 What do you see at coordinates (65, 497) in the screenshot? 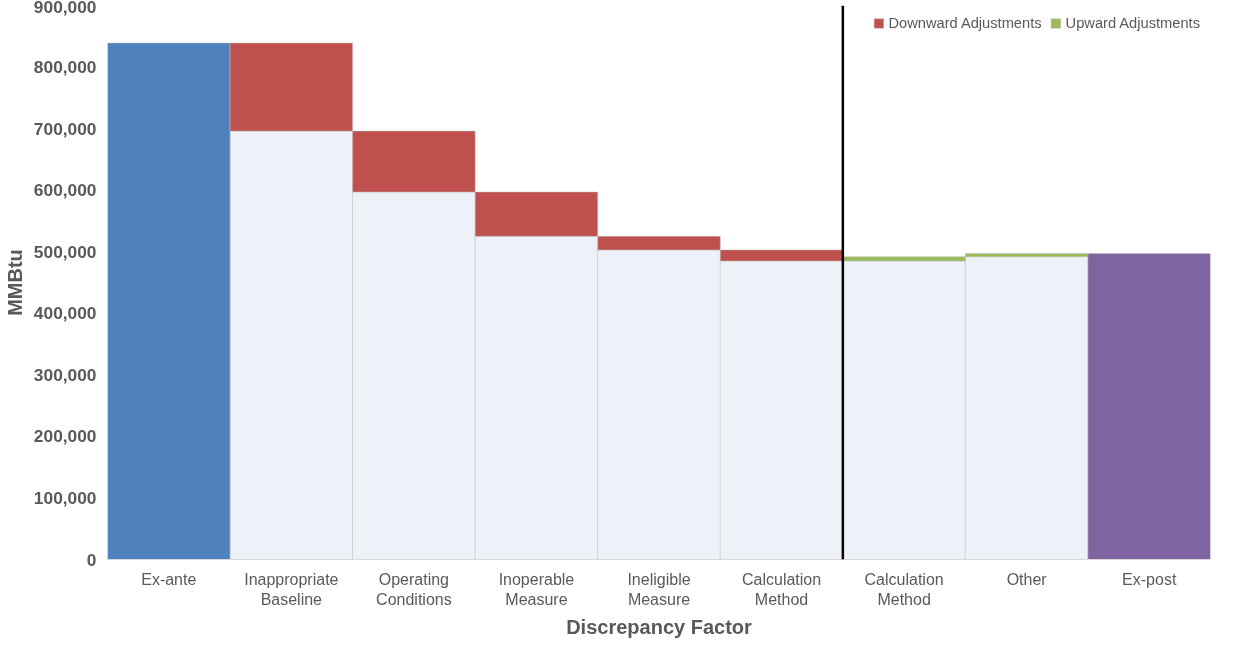
I see `y-tick-label: 100,000` at bounding box center [65, 497].